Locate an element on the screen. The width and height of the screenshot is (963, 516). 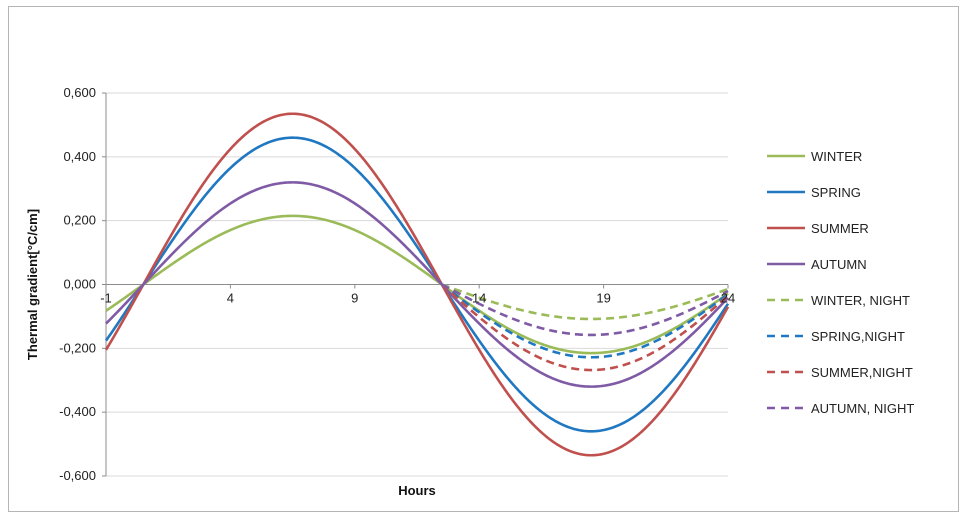
y-tick-label: -0,200 is located at coordinates (77, 347).